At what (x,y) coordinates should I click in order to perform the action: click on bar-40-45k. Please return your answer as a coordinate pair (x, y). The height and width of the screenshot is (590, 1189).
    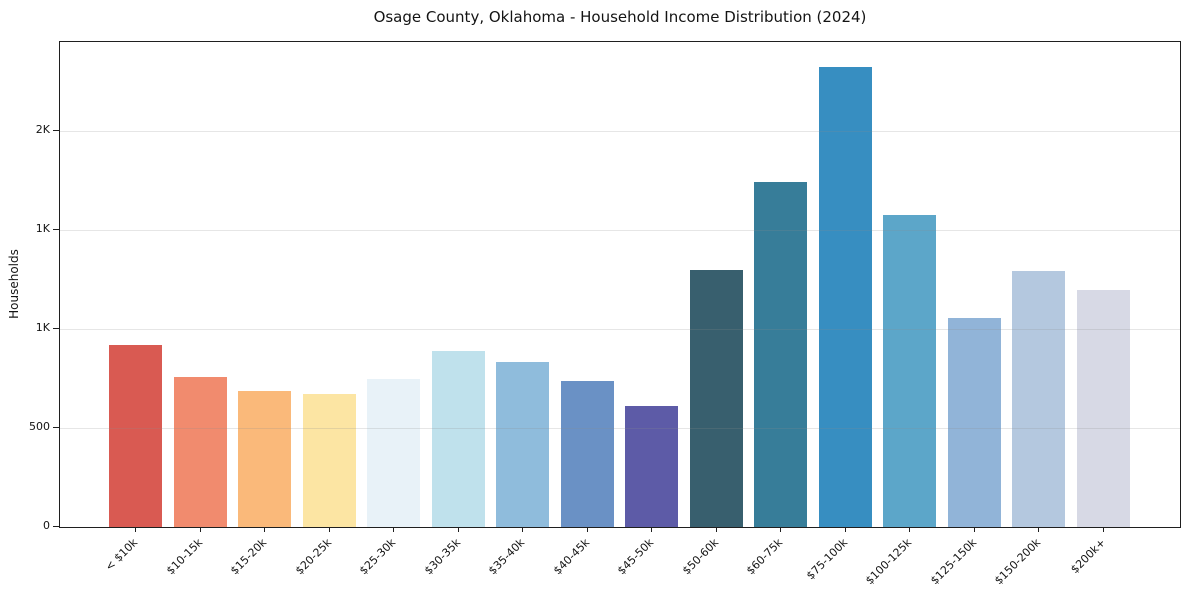
    Looking at the image, I should click on (587, 453).